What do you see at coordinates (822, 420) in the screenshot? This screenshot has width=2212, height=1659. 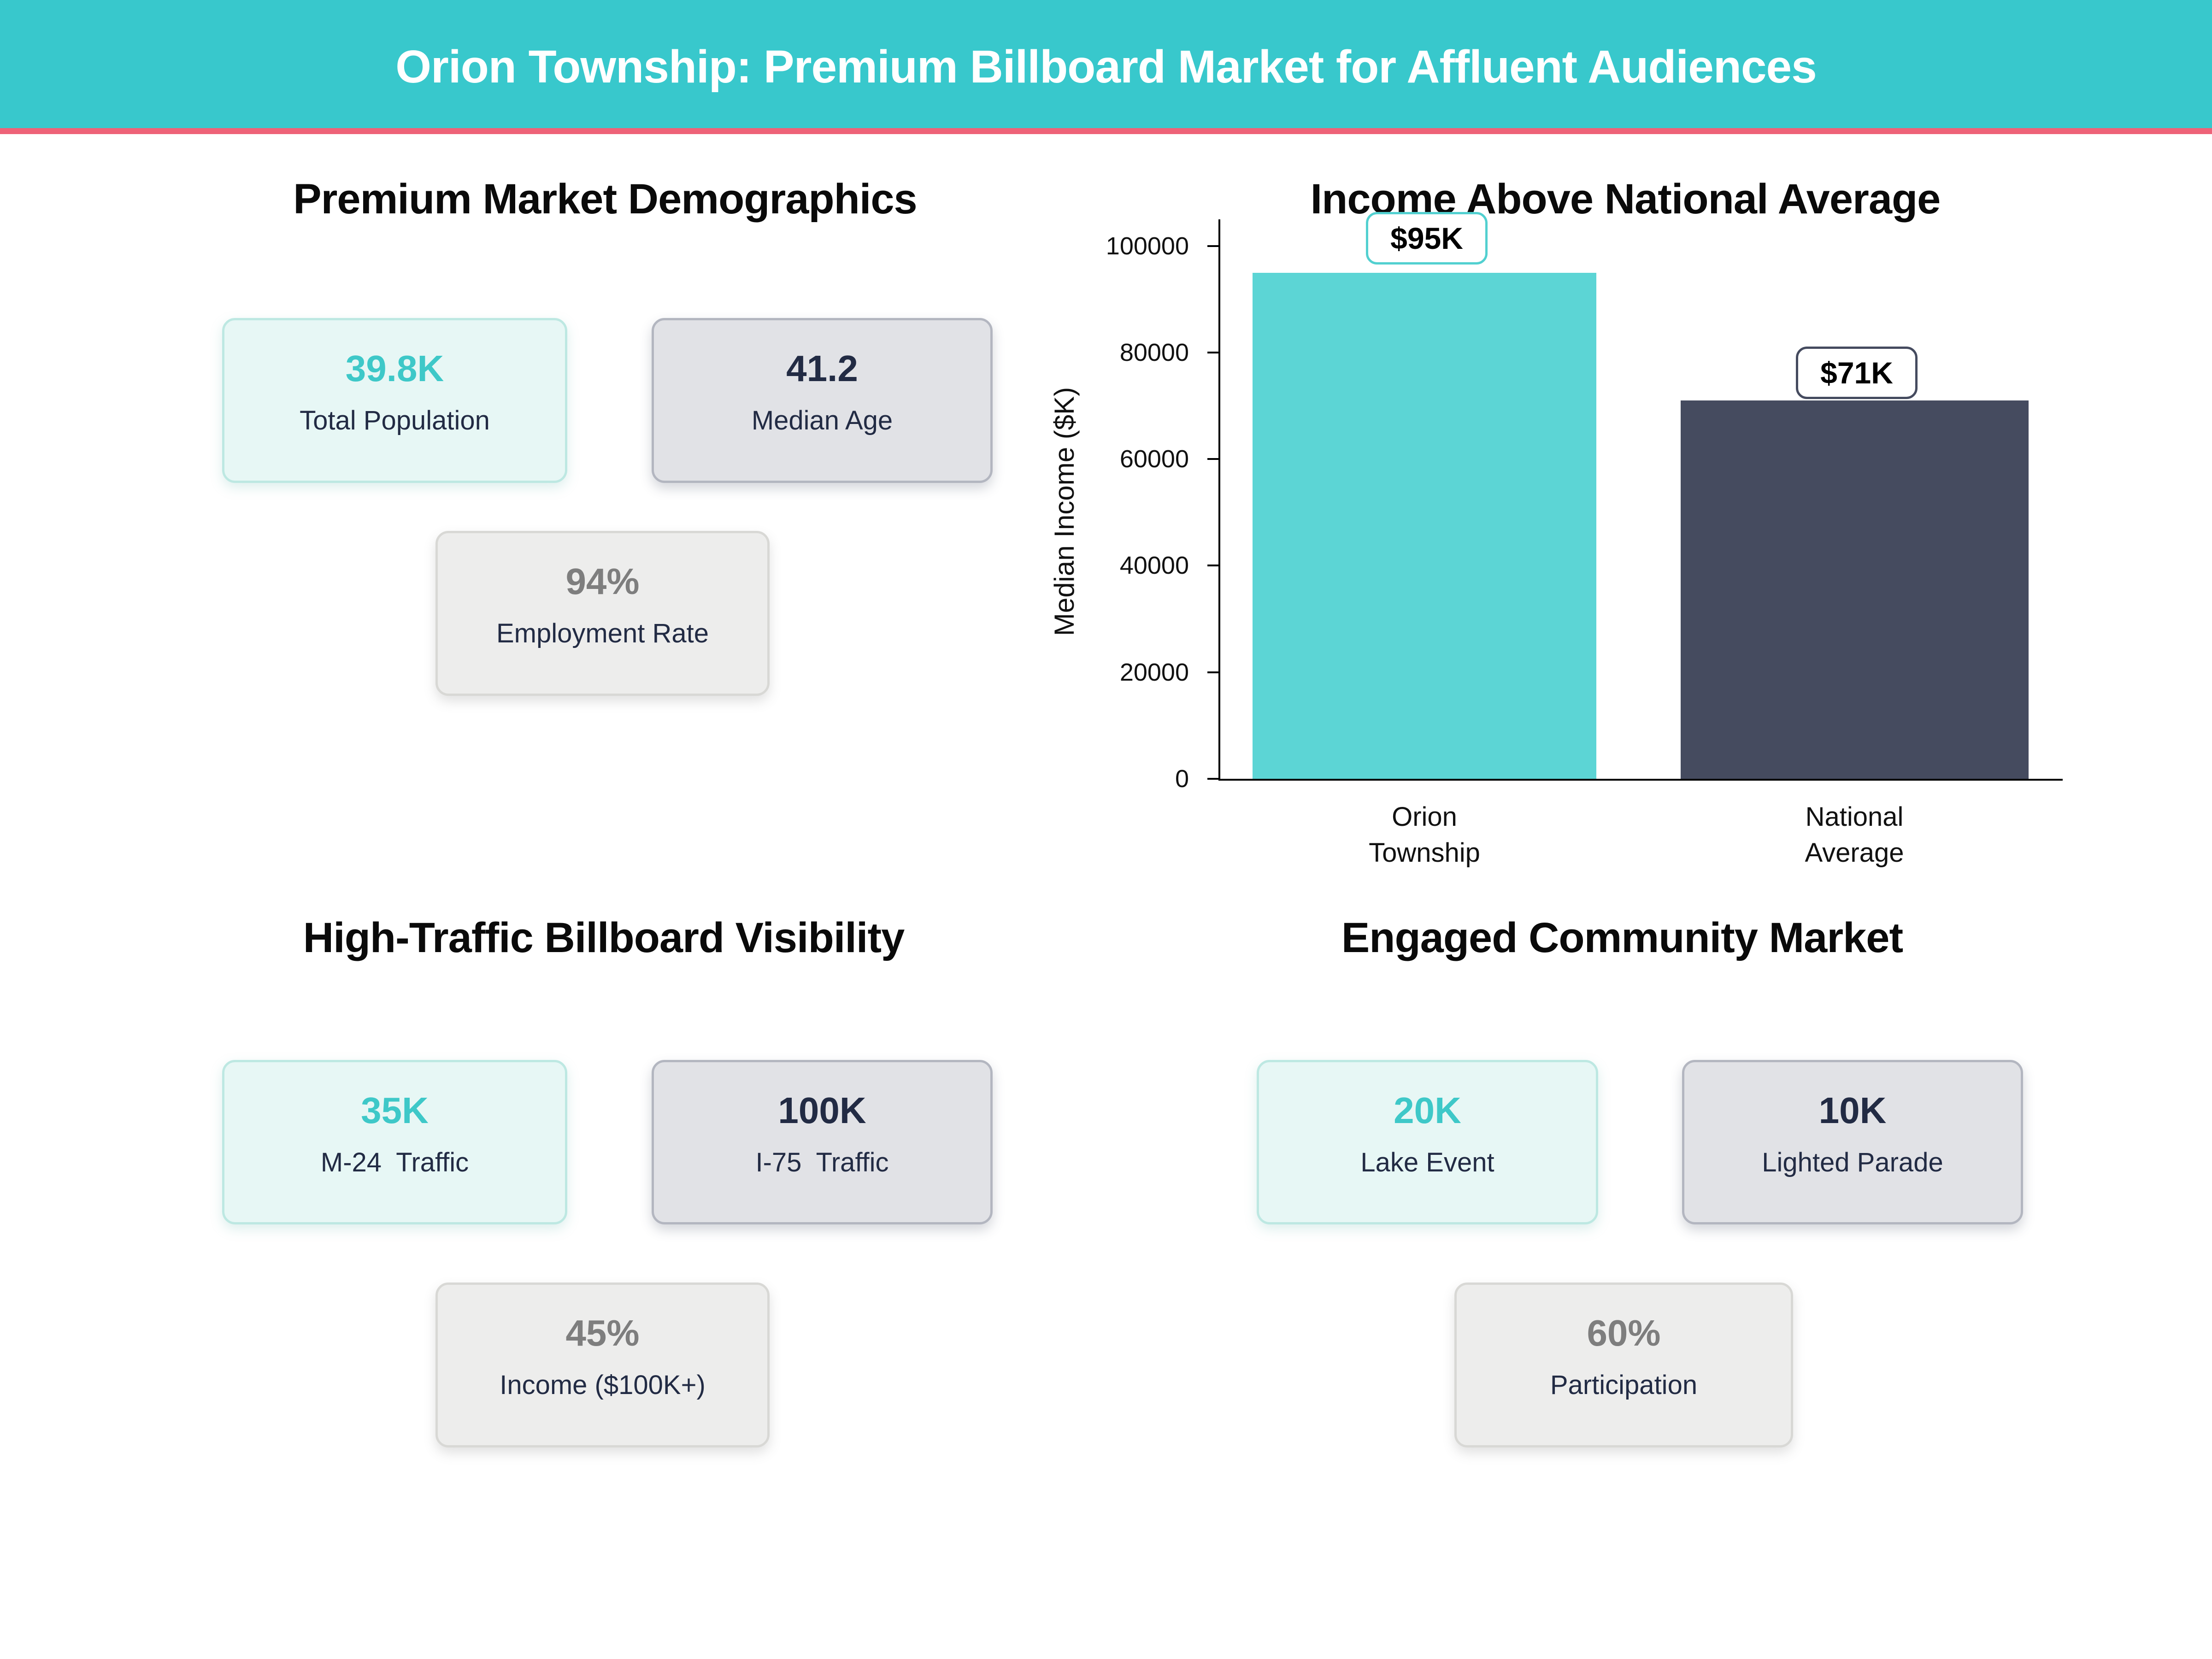 I see `stat-label: Median Age` at bounding box center [822, 420].